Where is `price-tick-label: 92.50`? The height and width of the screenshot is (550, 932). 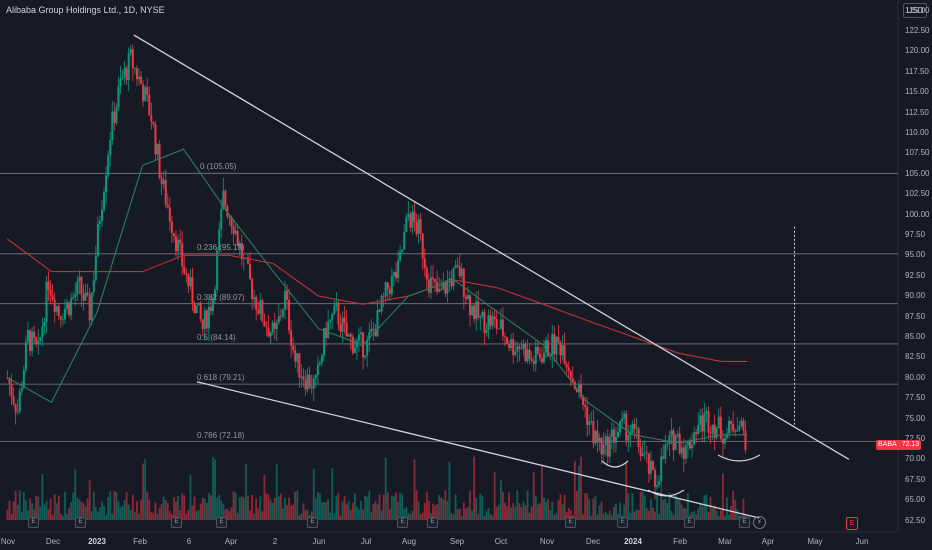
price-tick-label: 92.50 is located at coordinates (915, 275).